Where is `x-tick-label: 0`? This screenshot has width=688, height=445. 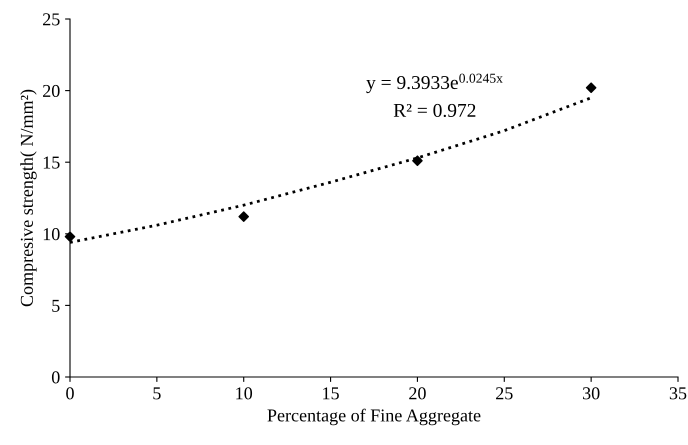 x-tick-label: 0 is located at coordinates (70, 393).